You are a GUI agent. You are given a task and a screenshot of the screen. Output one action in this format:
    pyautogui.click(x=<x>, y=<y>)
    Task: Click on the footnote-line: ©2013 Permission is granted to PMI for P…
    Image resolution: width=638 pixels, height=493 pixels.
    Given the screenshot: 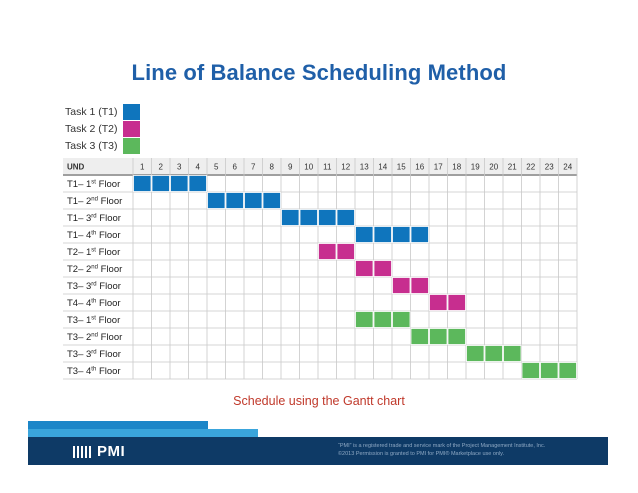 What is the action you would take?
    pyautogui.click(x=421, y=454)
    